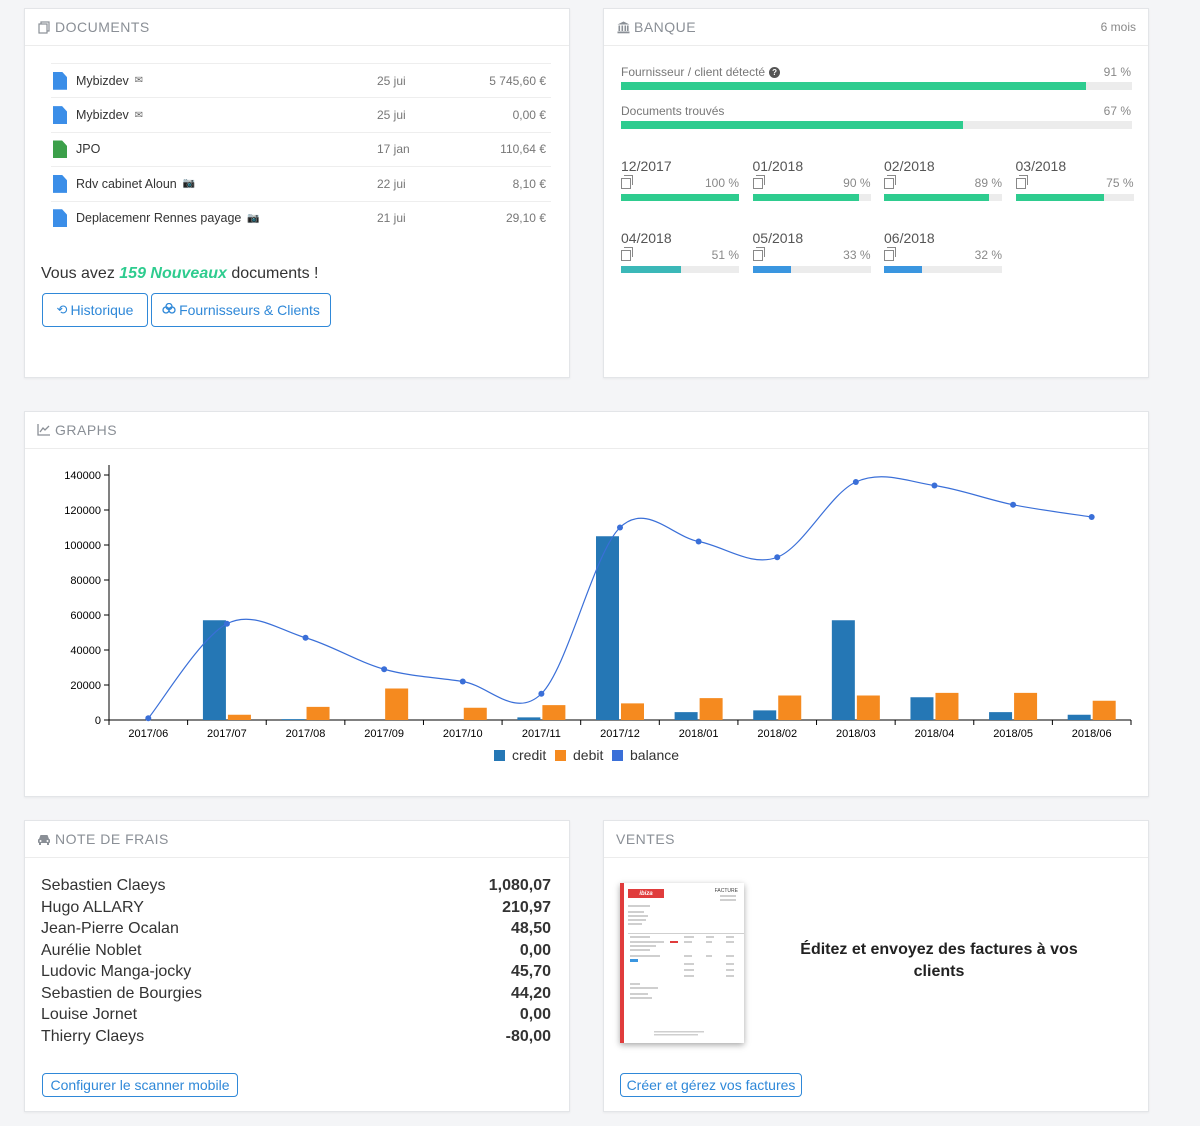  I want to click on document-name-text: JPO, so click(88, 149).